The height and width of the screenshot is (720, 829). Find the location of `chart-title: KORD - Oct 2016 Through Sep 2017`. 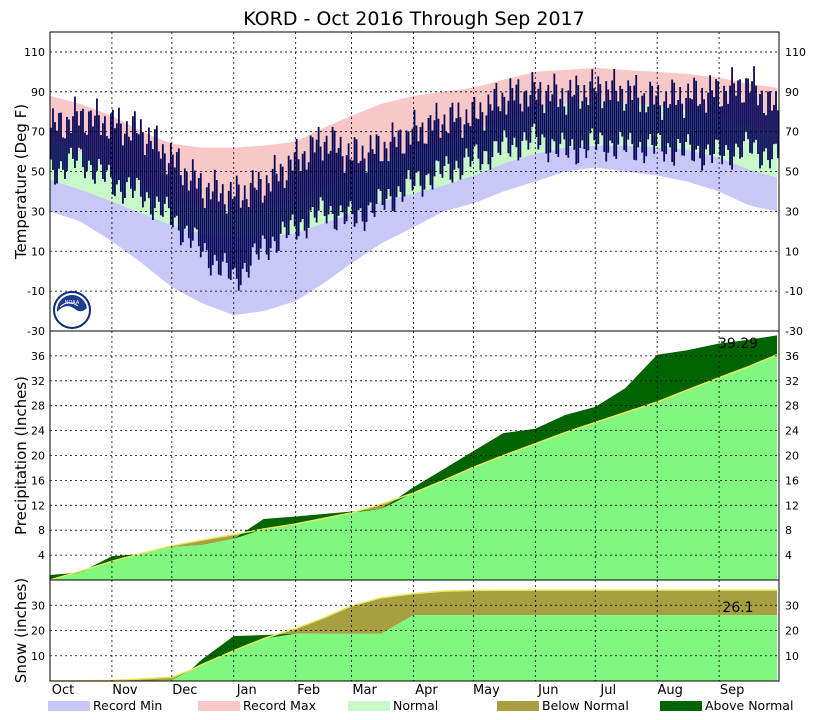

chart-title: KORD - Oct 2016 Through Sep 2017 is located at coordinates (413, 19).